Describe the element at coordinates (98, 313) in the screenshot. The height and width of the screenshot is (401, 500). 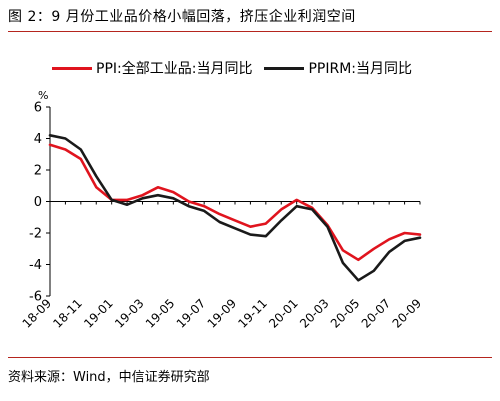
I see `x-tick-label: 19-01` at that location.